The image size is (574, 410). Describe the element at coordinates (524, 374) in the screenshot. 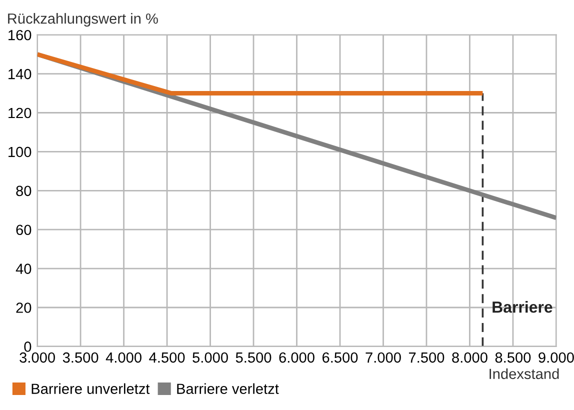

I see `x-axis-title: Indexstand` at that location.